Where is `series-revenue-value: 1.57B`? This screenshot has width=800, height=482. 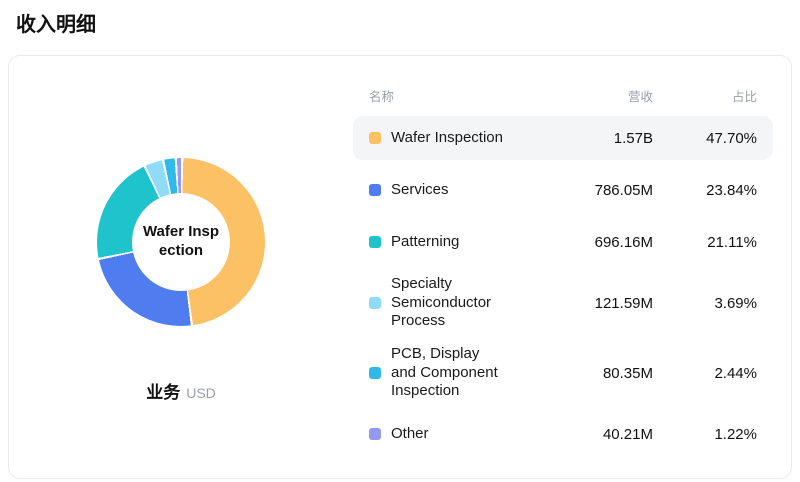
series-revenue-value: 1.57B is located at coordinates (633, 138).